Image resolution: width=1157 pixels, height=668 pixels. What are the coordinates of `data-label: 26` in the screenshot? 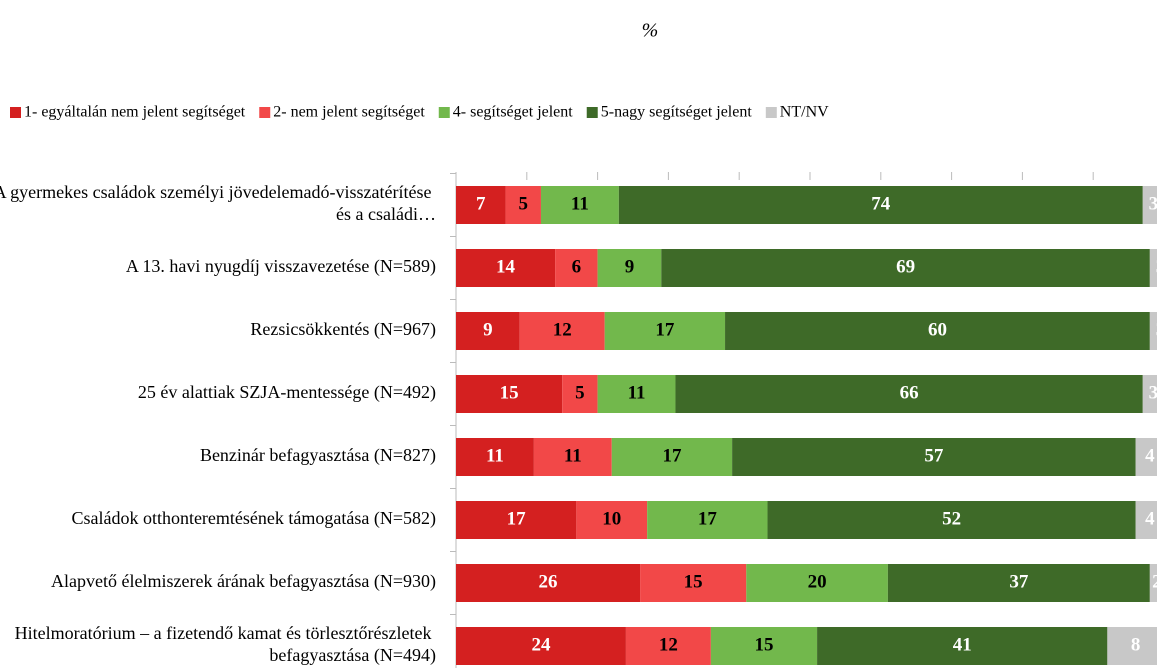 It's located at (548, 581).